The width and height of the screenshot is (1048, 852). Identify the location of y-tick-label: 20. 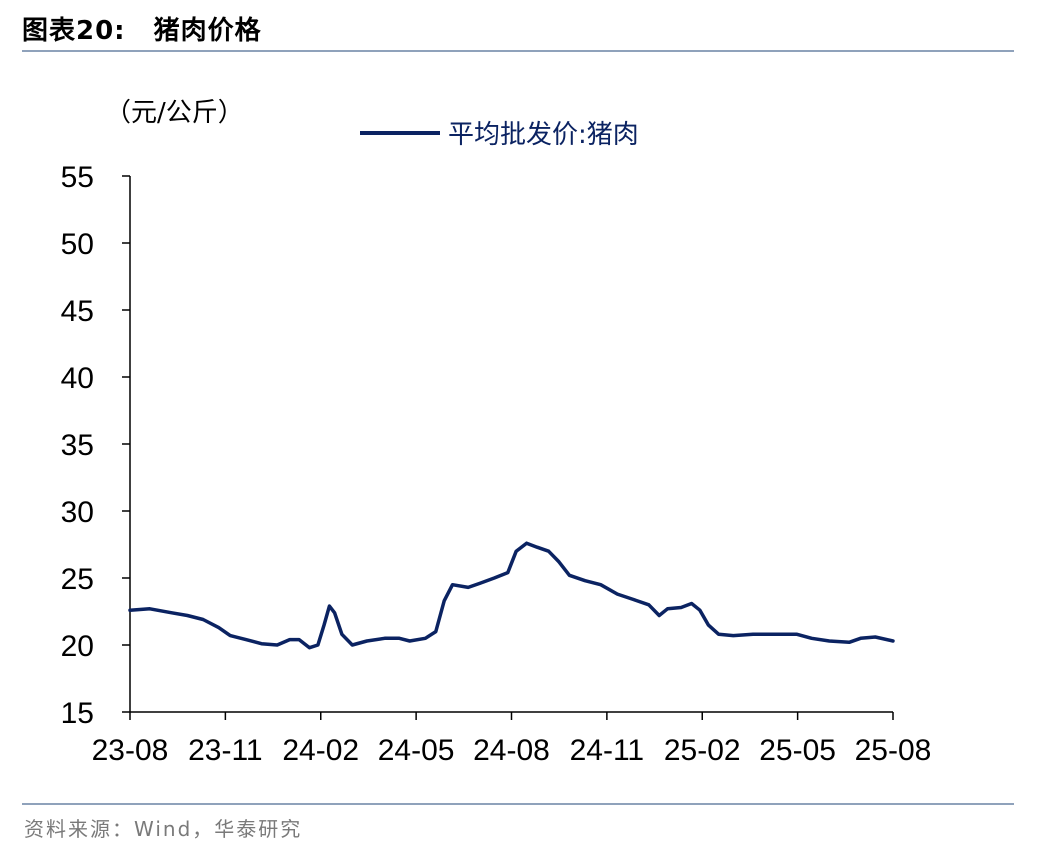
(77, 646).